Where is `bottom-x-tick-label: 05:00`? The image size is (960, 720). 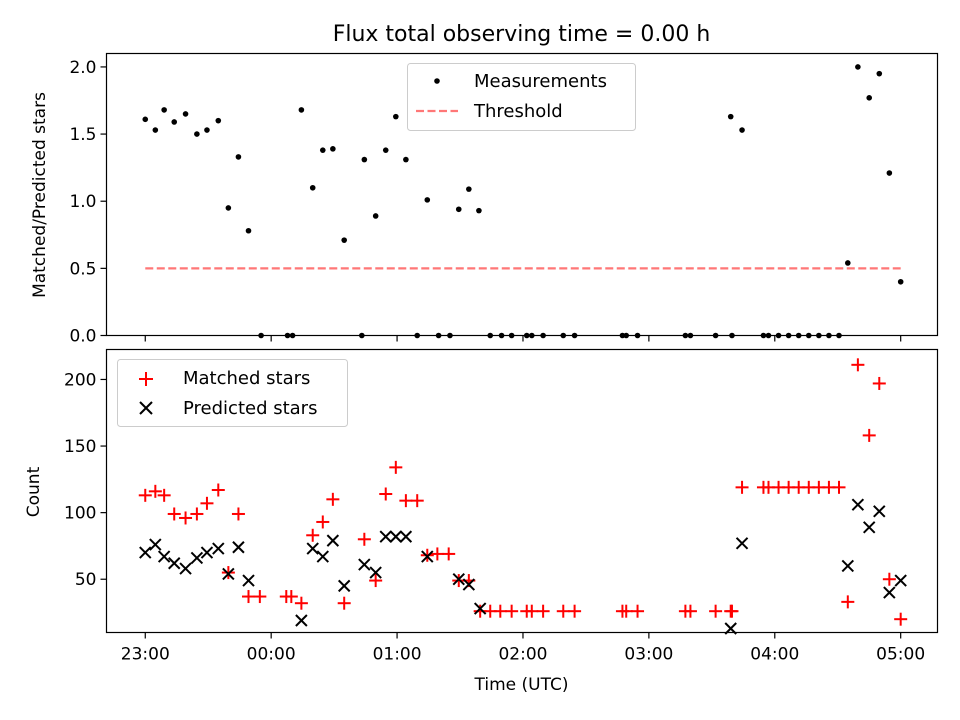 bottom-x-tick-label: 05:00 is located at coordinates (900, 655).